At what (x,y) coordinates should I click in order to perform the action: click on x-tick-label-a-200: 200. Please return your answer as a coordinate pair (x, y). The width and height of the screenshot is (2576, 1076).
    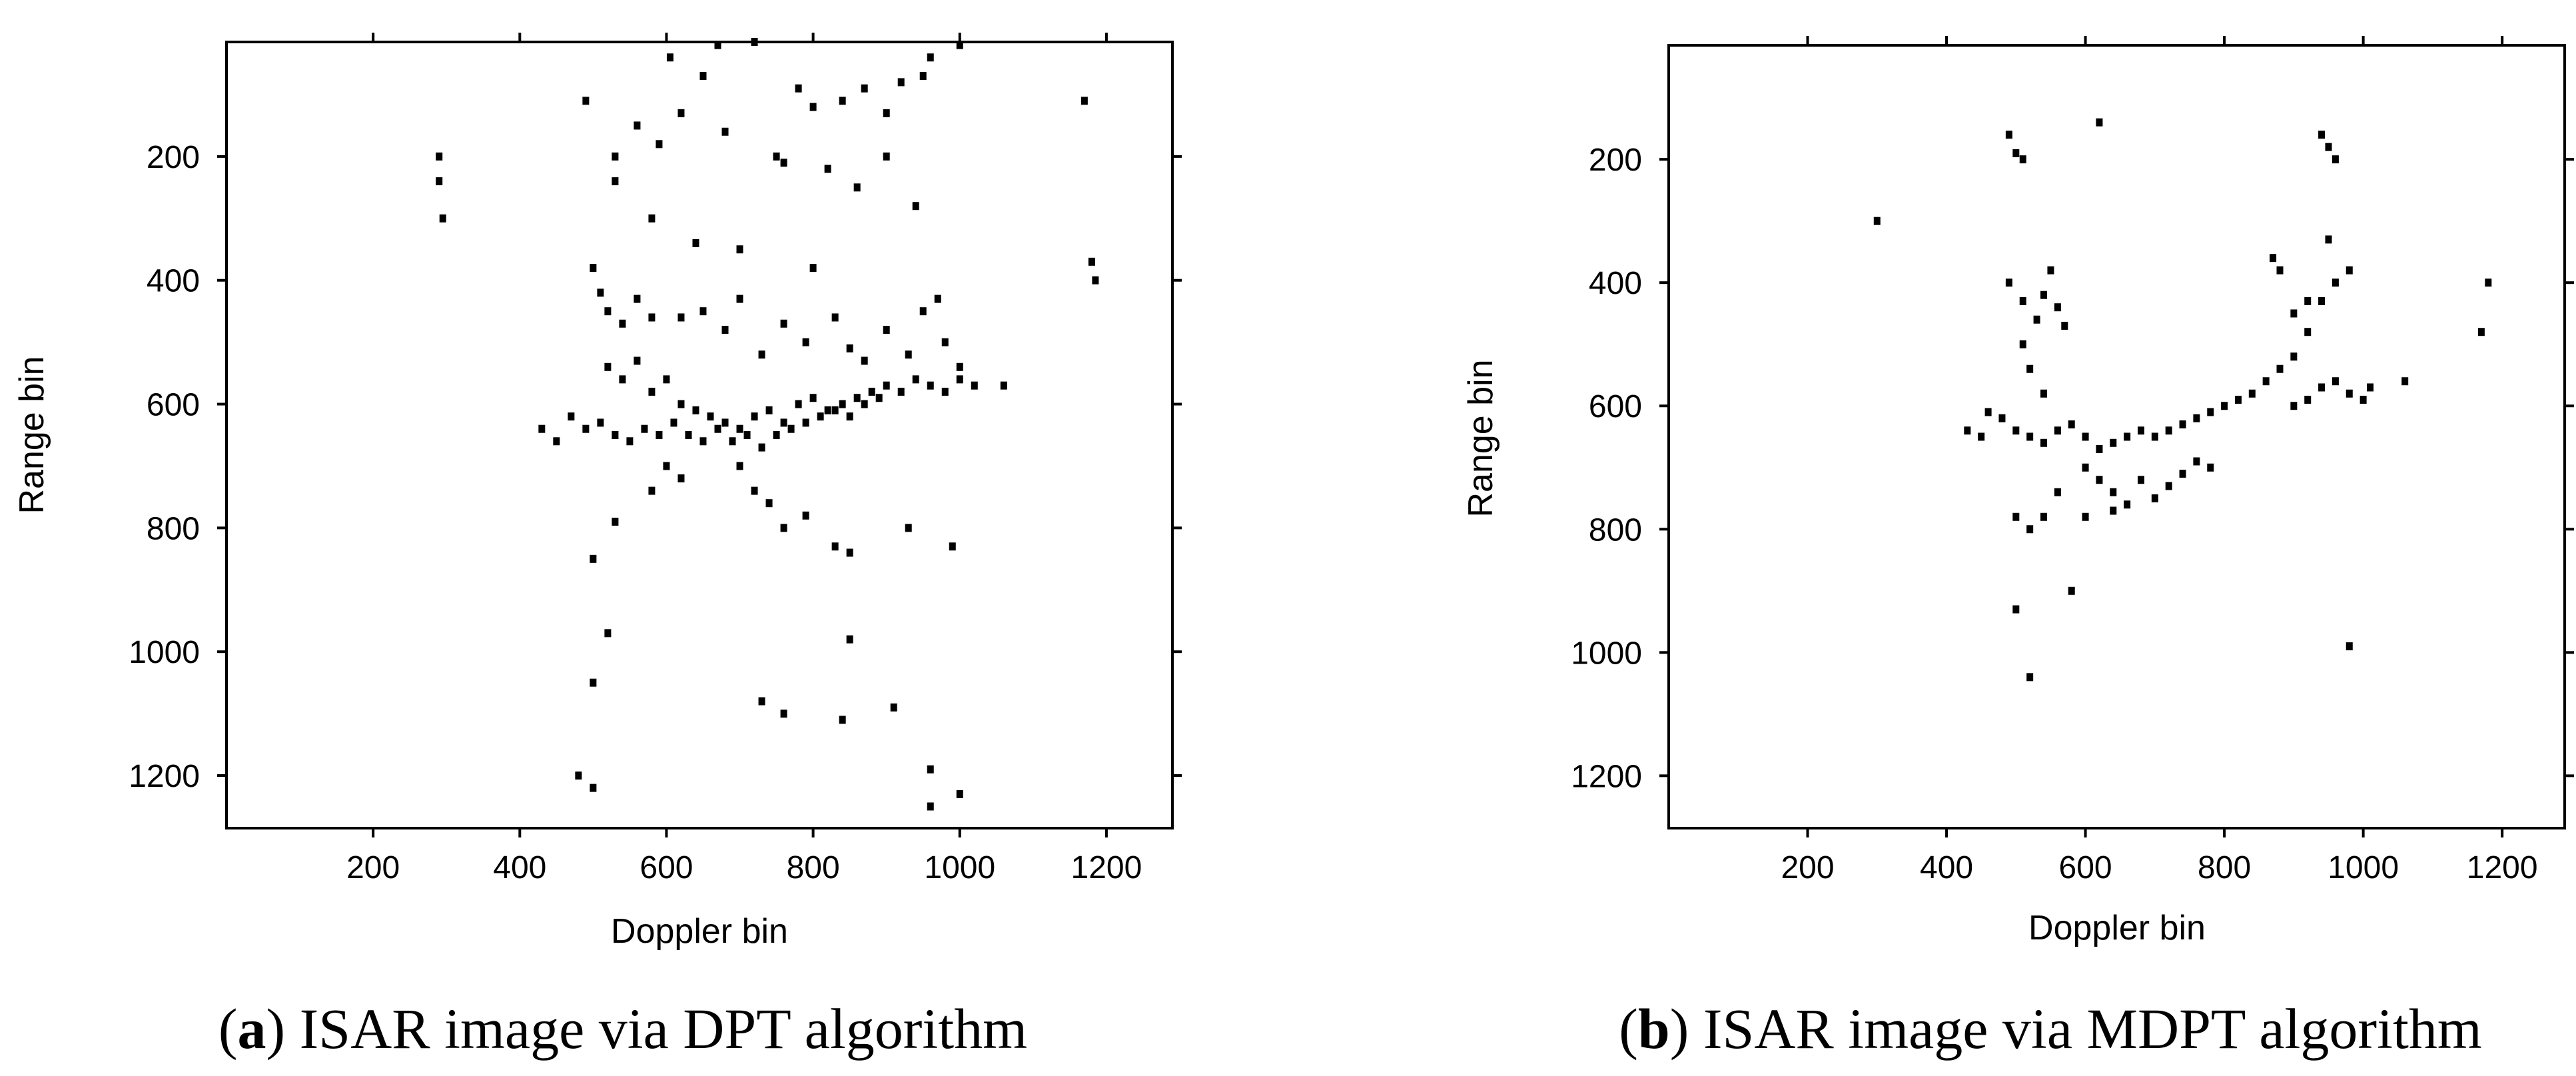
    Looking at the image, I should click on (373, 867).